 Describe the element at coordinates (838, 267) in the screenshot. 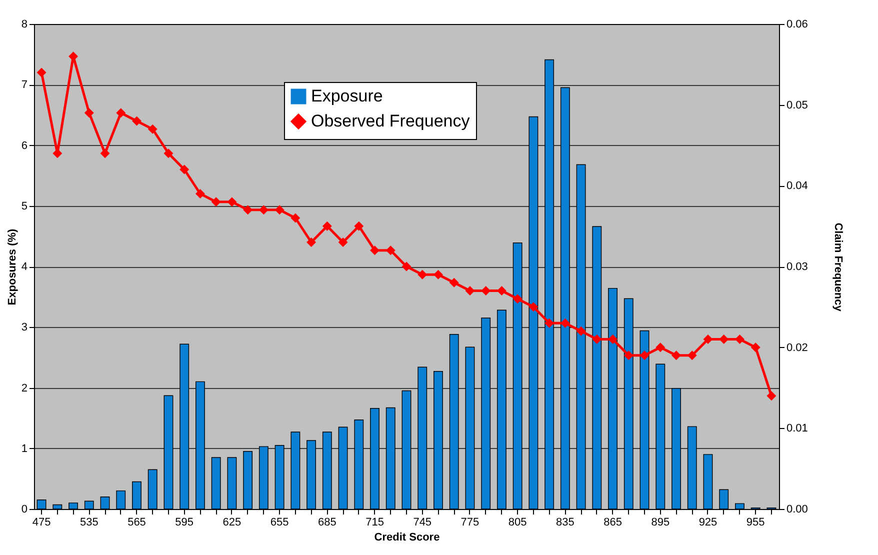

I see `y2-axis-title: Claim Frequency` at that location.